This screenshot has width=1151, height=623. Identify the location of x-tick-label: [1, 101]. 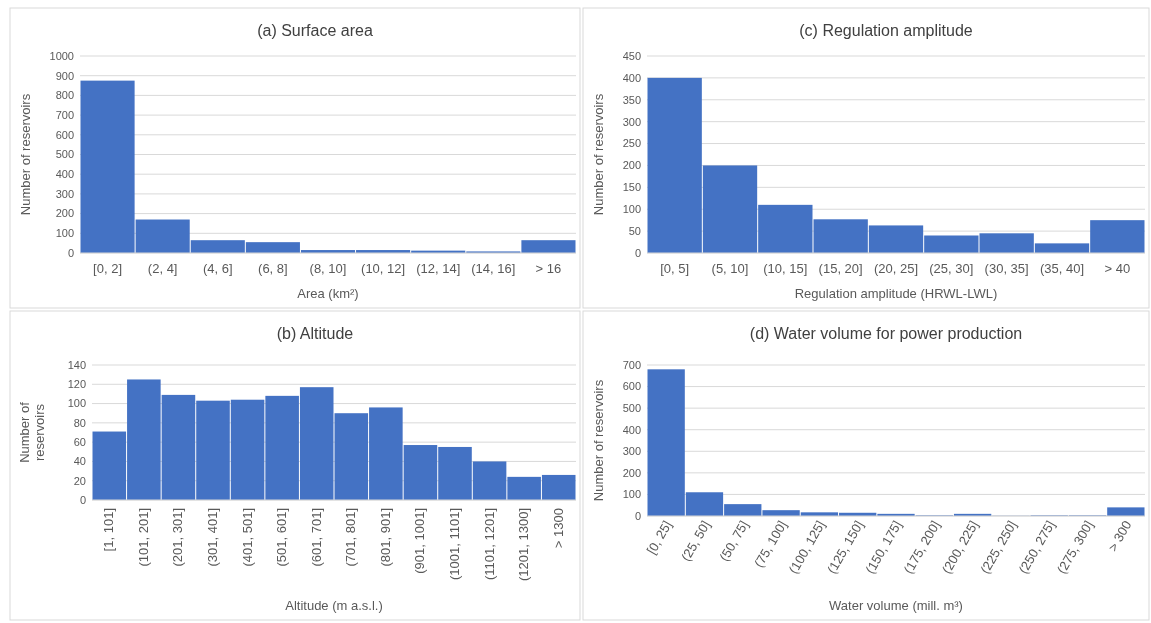
(109, 530).